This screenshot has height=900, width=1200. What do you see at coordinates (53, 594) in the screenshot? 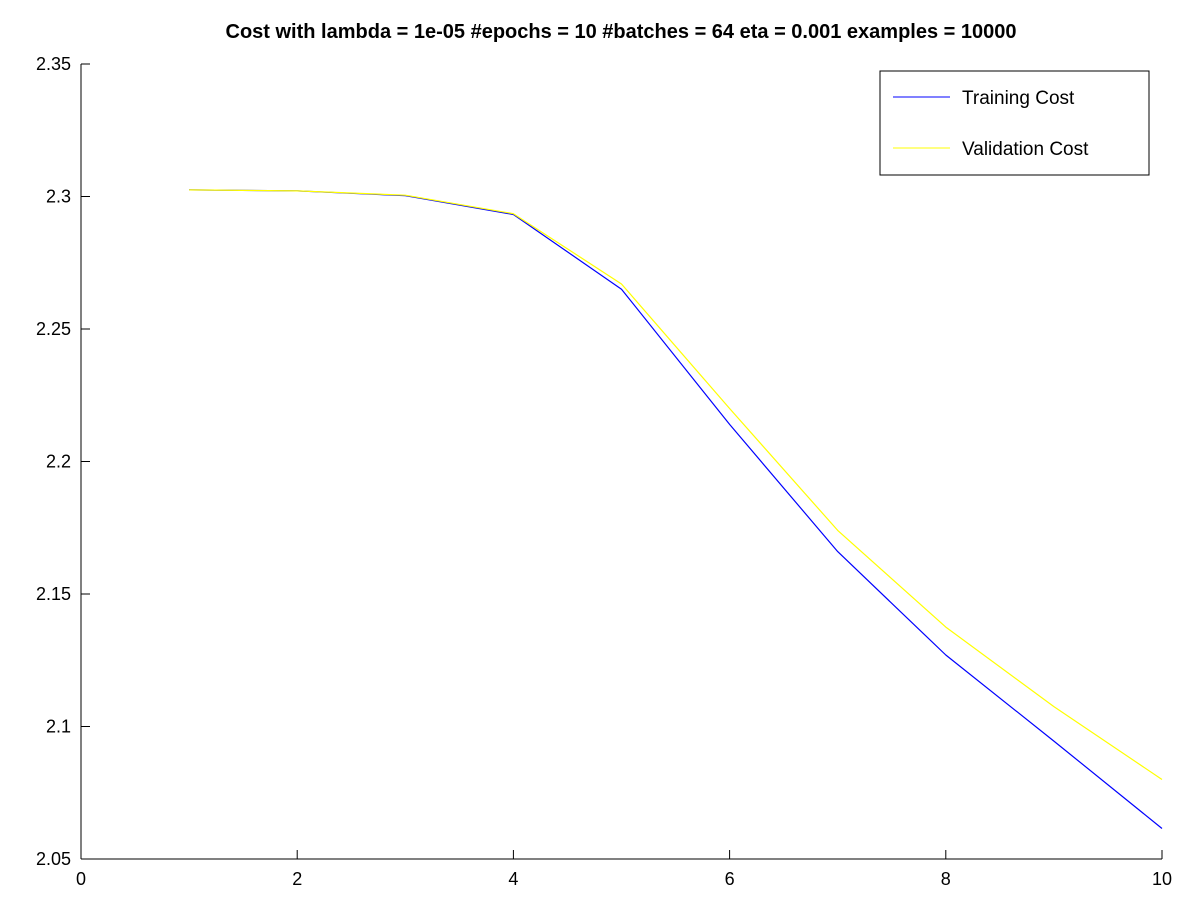
I see `y-tick-label: 2.15` at bounding box center [53, 594].